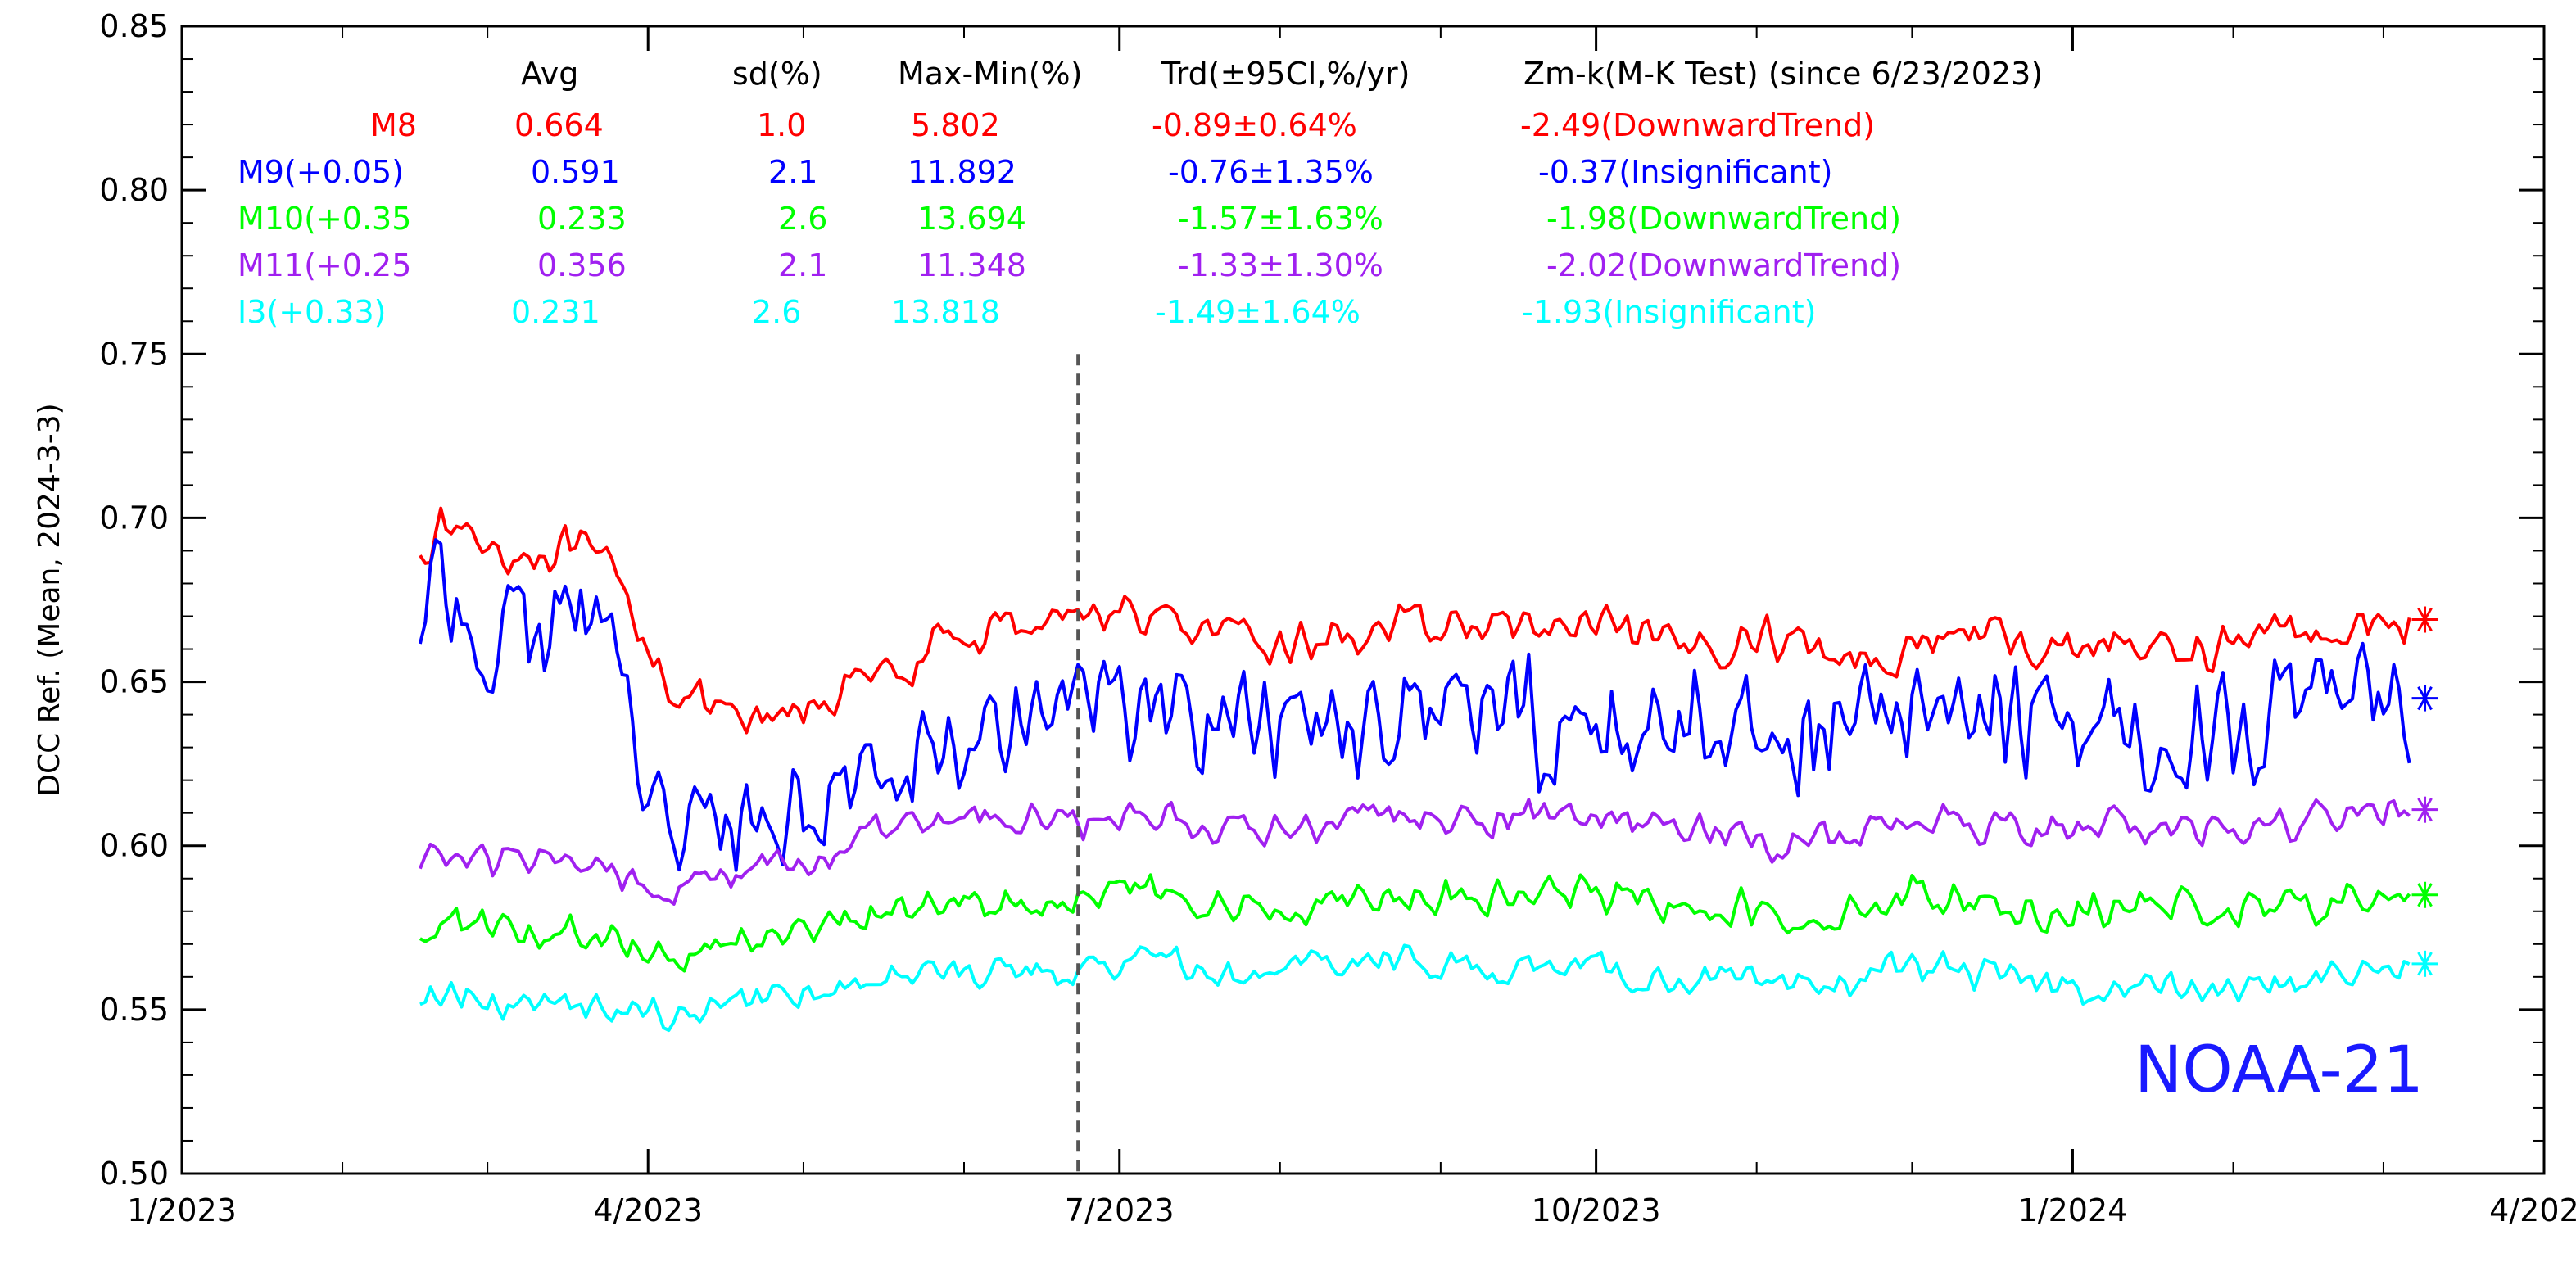 The width and height of the screenshot is (2576, 1262). I want to click on legend-row-i3-name: I3(+0.33), so click(312, 312).